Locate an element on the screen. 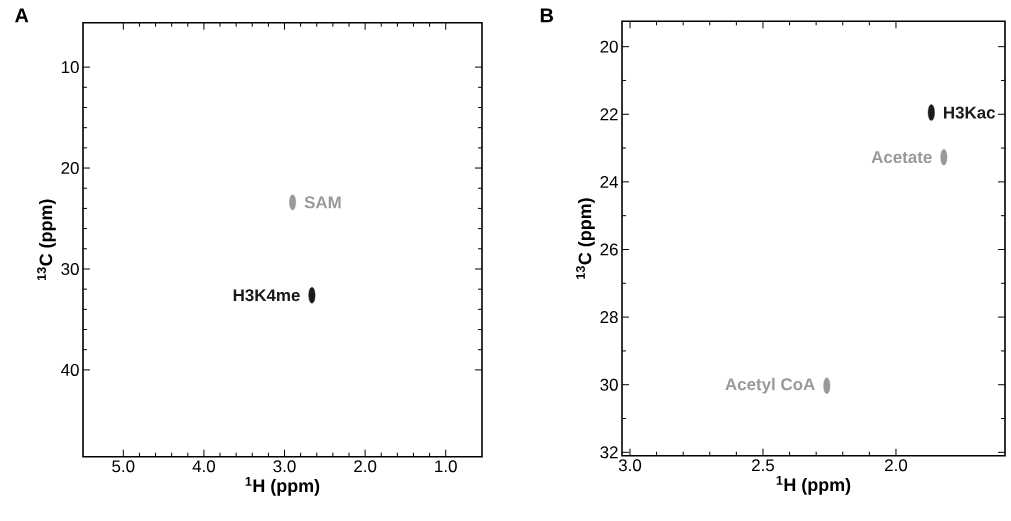 This screenshot has height=521, width=1011. x-tick-label: 2.5 is located at coordinates (763, 465).